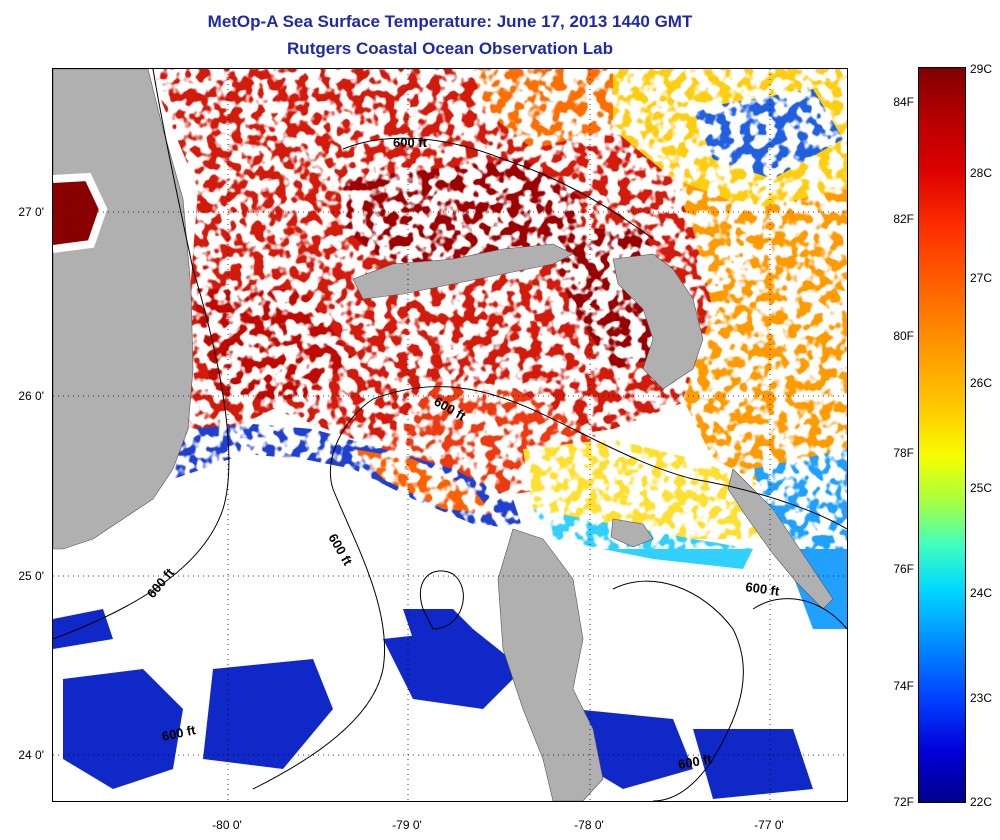  What do you see at coordinates (903, 219) in the screenshot?
I see `colorbar-label-82f: 82F` at bounding box center [903, 219].